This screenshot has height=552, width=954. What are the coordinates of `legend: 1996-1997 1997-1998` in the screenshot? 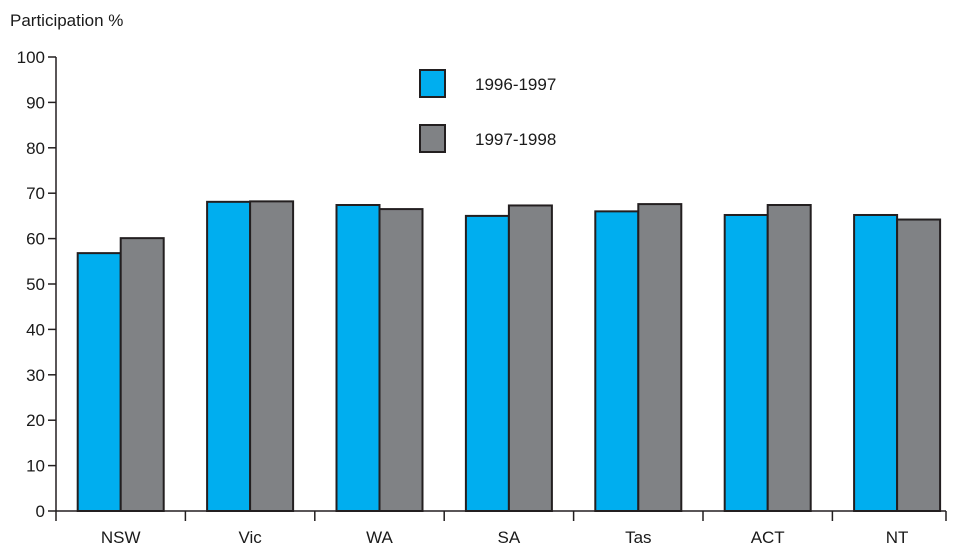 It's located at (487, 111).